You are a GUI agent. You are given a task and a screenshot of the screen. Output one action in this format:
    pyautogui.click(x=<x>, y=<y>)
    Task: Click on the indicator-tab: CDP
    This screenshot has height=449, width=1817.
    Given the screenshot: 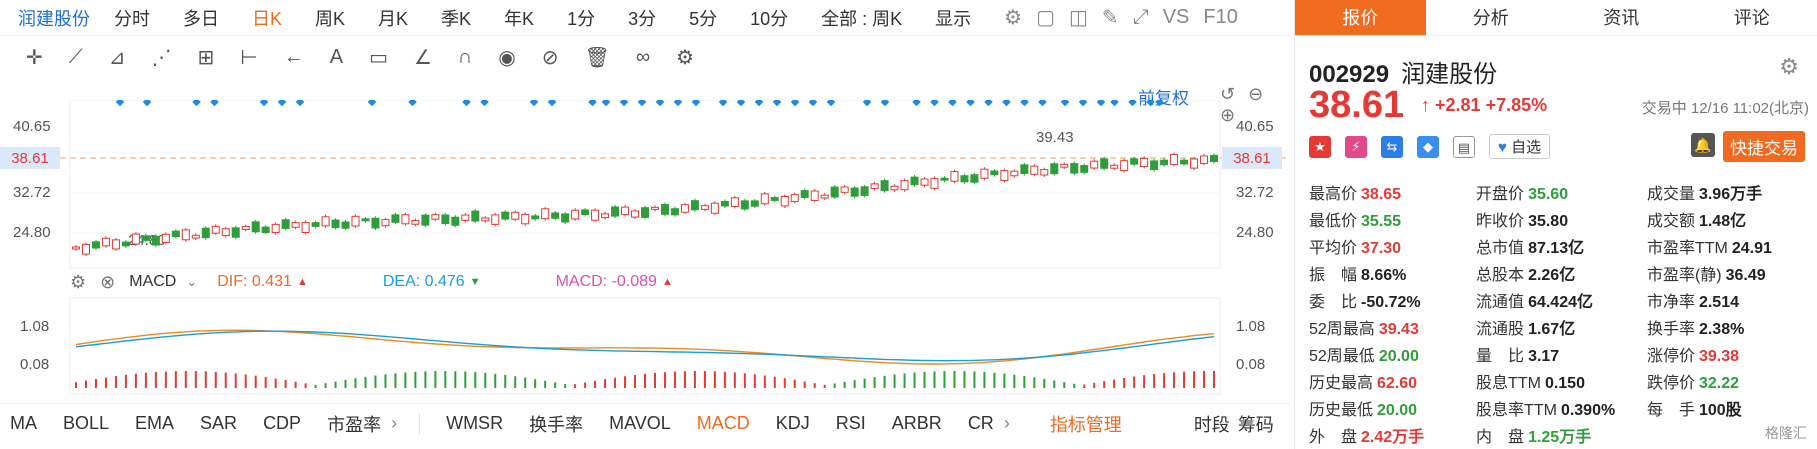 What is the action you would take?
    pyautogui.click(x=282, y=423)
    